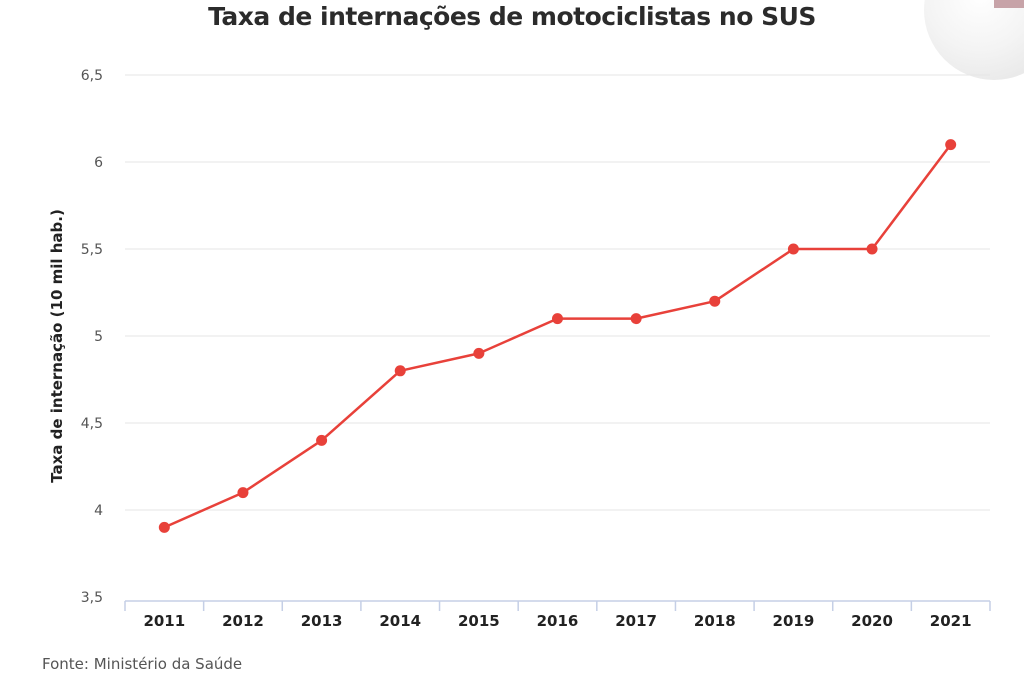  I want to click on y-axis-label: Taxa de internação (10 mil hab.), so click(57, 346).